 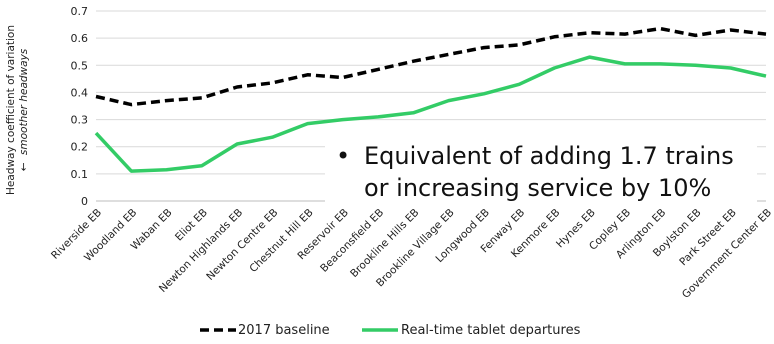 What do you see at coordinates (80, 120) in the screenshot?
I see `y-tick-label: 0.3` at bounding box center [80, 120].